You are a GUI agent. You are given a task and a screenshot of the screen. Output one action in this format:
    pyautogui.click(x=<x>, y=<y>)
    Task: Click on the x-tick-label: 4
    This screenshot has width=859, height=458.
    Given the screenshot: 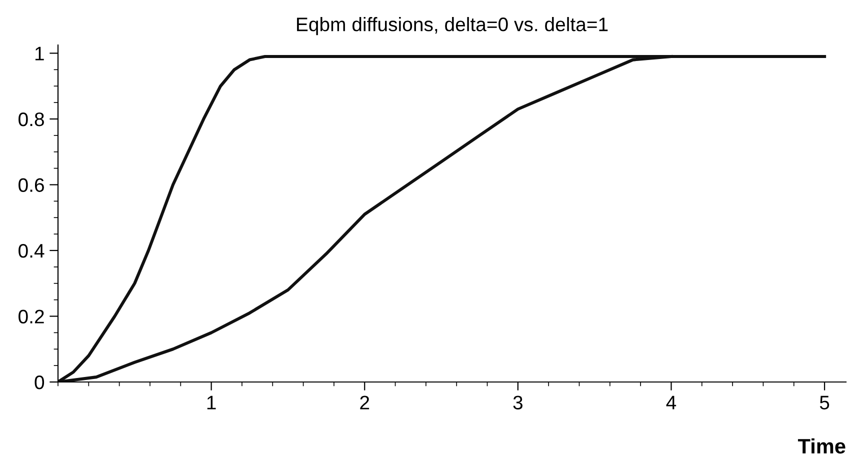 What is the action you would take?
    pyautogui.click(x=671, y=403)
    